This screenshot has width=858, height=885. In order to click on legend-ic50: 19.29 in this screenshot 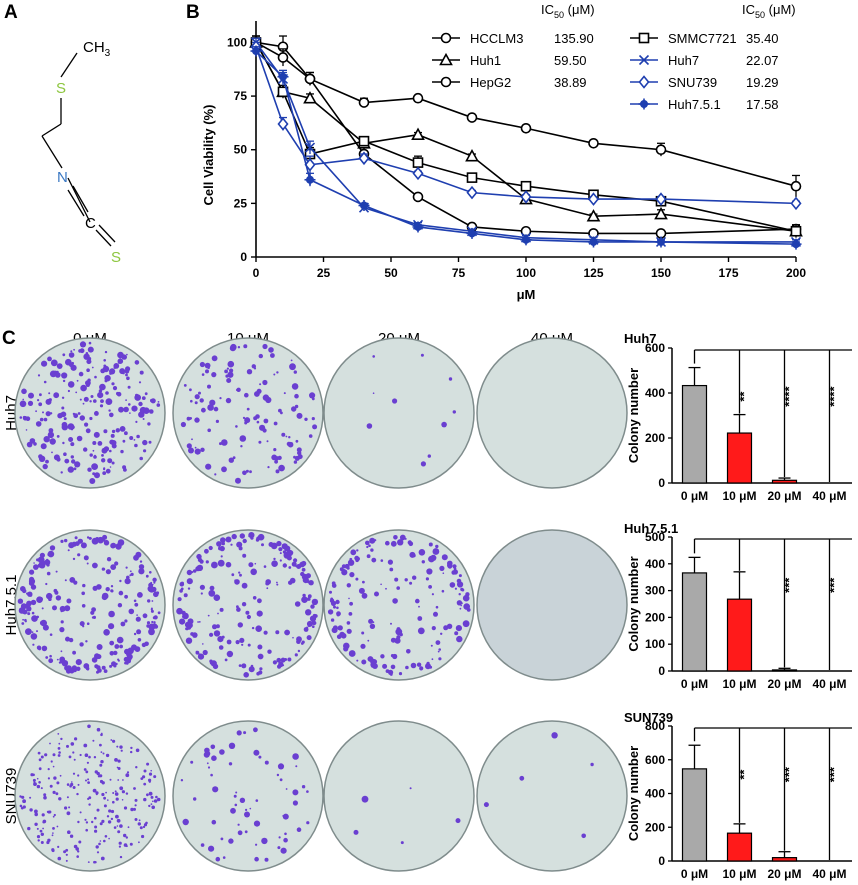, I will do `click(762, 82)`.